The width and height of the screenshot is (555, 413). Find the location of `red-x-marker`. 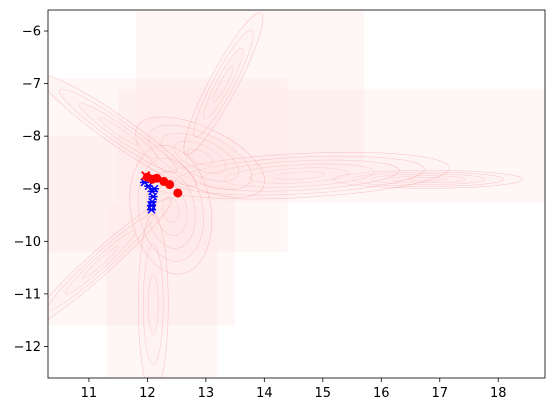

red-x-marker is located at coordinates (146, 175).